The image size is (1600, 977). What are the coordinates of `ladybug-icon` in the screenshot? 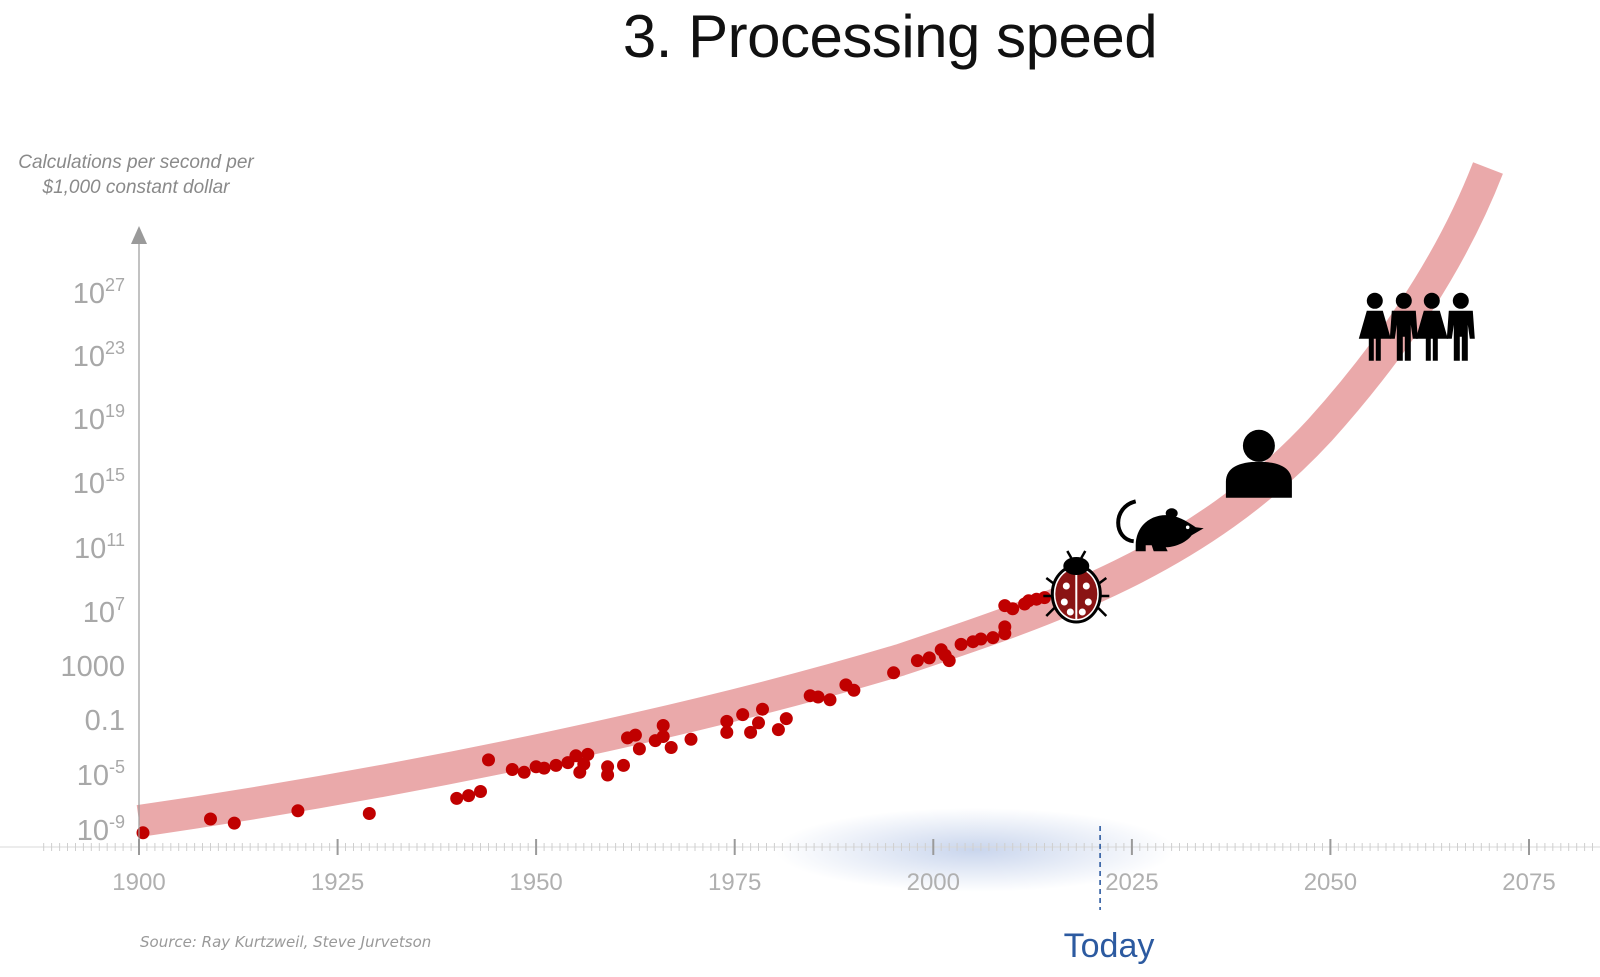 It's located at (1076, 587).